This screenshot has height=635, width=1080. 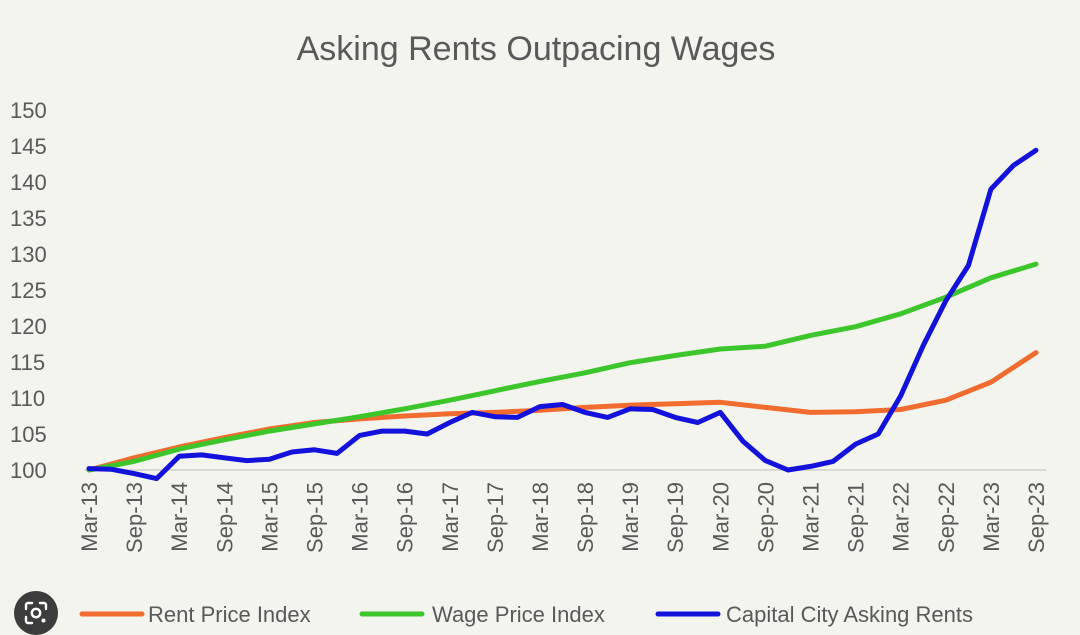 What do you see at coordinates (229, 614) in the screenshot?
I see `legend-label: Rent Price Index` at bounding box center [229, 614].